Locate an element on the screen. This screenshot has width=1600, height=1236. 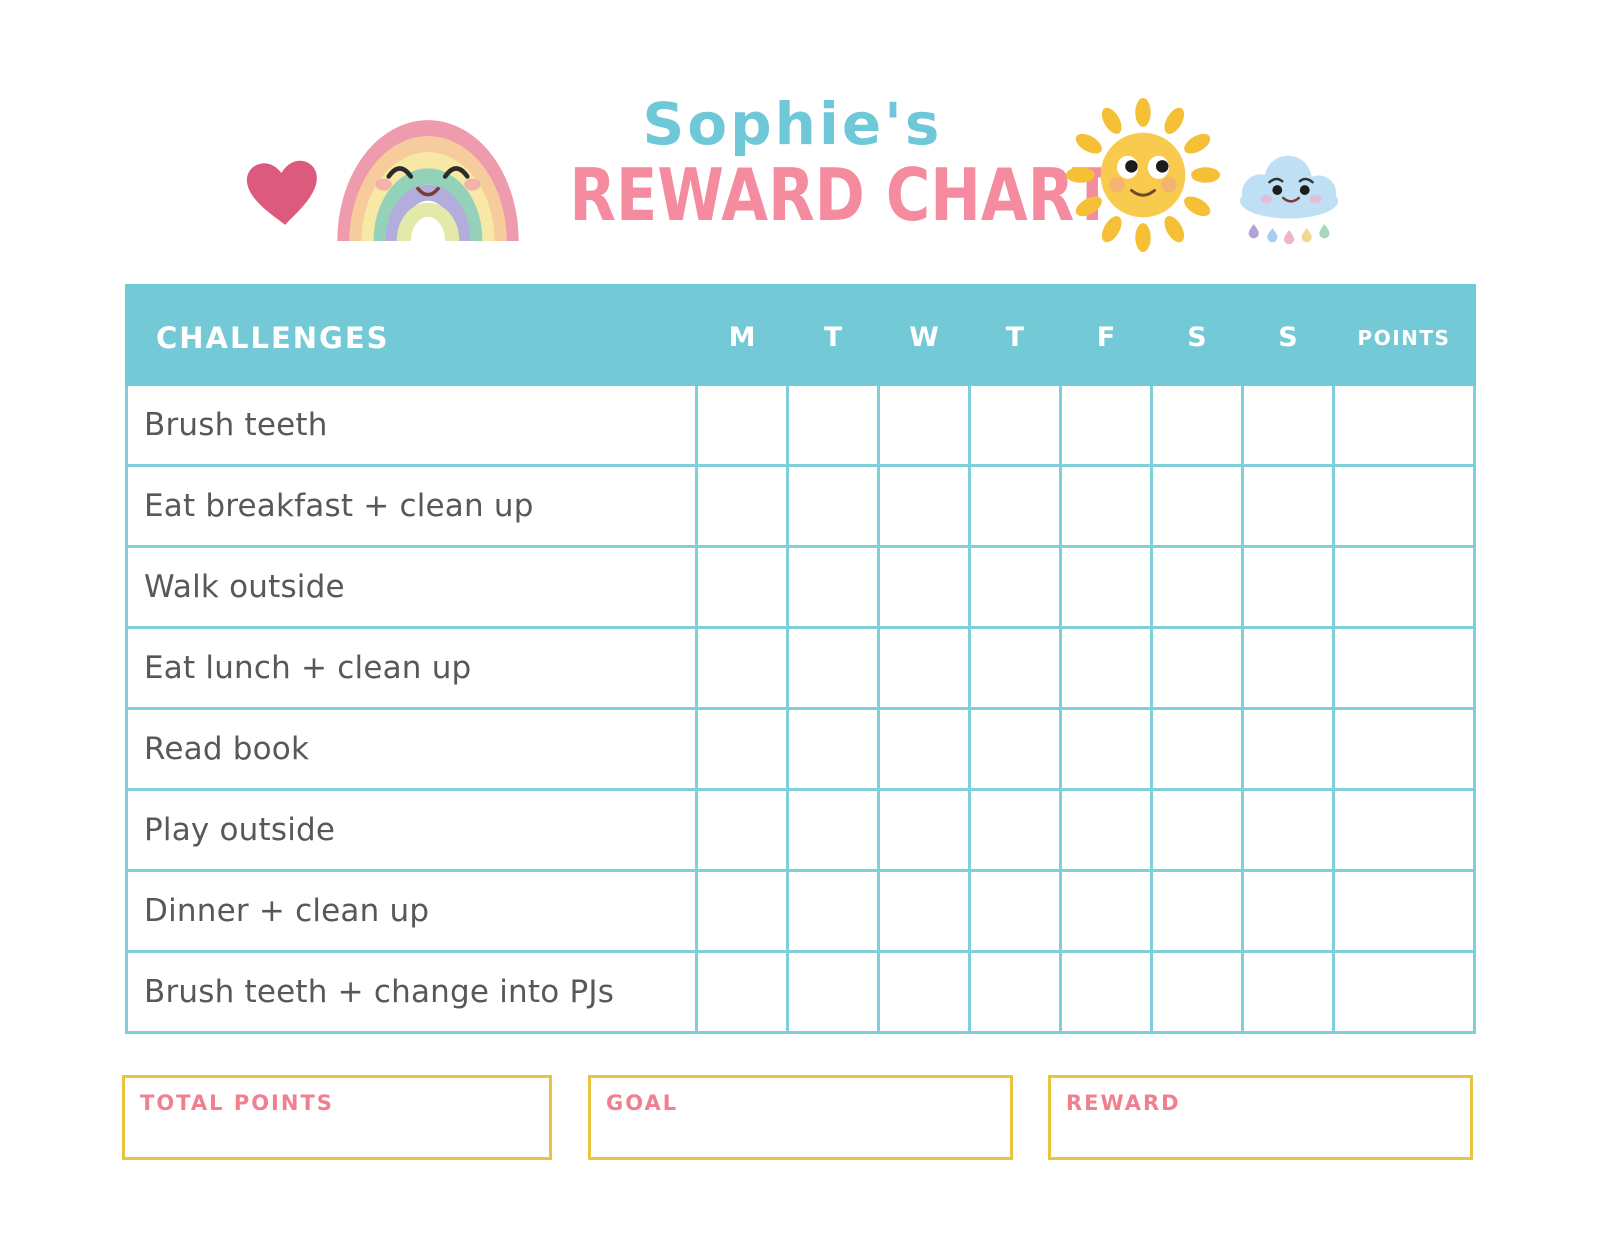
table-row: Dinner + clean up is located at coordinates (800, 911).